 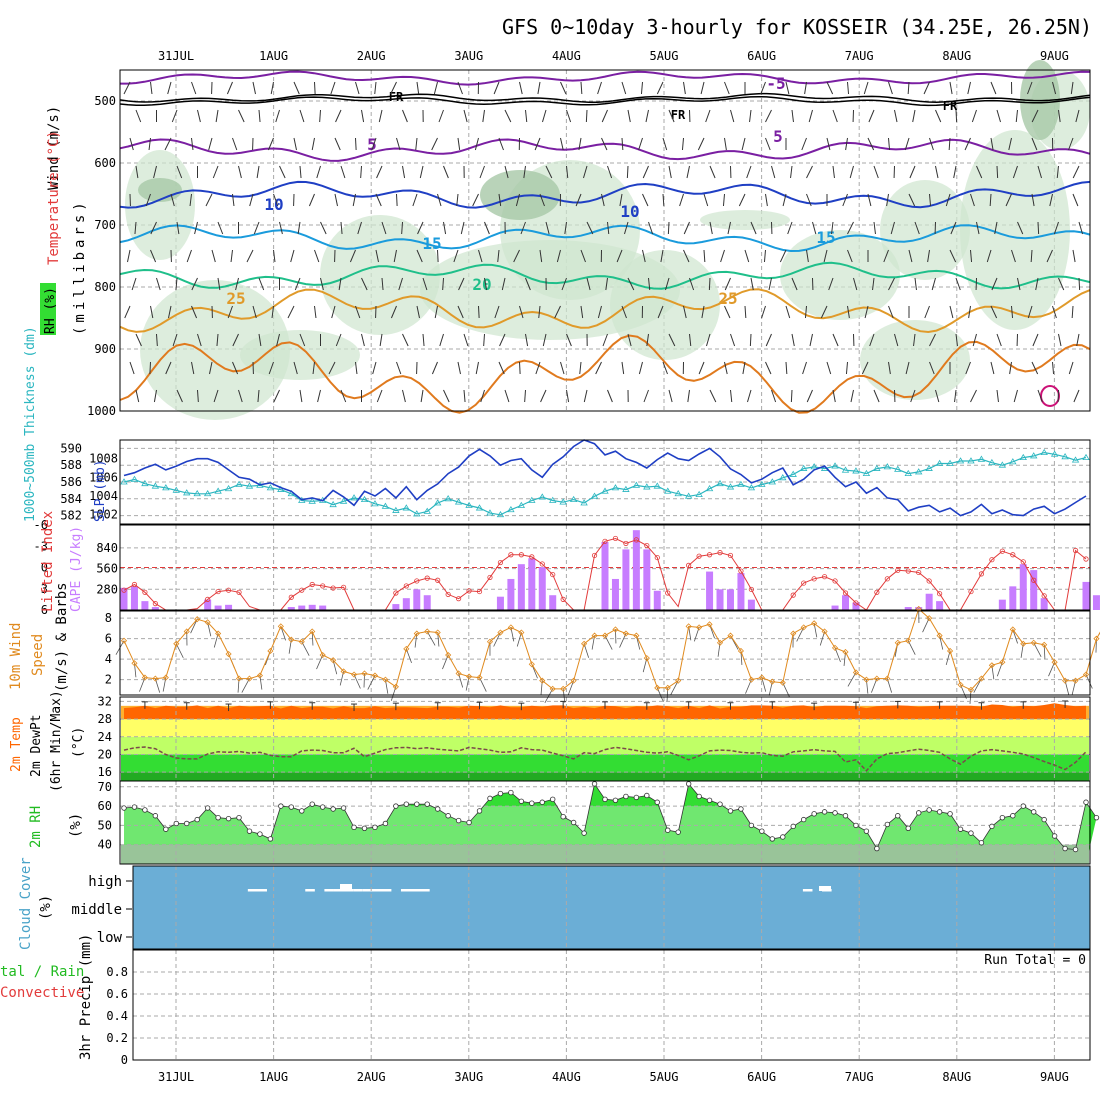 What do you see at coordinates (105, 701) in the screenshot?
I see `temp2m-ytick: 32` at bounding box center [105, 701].